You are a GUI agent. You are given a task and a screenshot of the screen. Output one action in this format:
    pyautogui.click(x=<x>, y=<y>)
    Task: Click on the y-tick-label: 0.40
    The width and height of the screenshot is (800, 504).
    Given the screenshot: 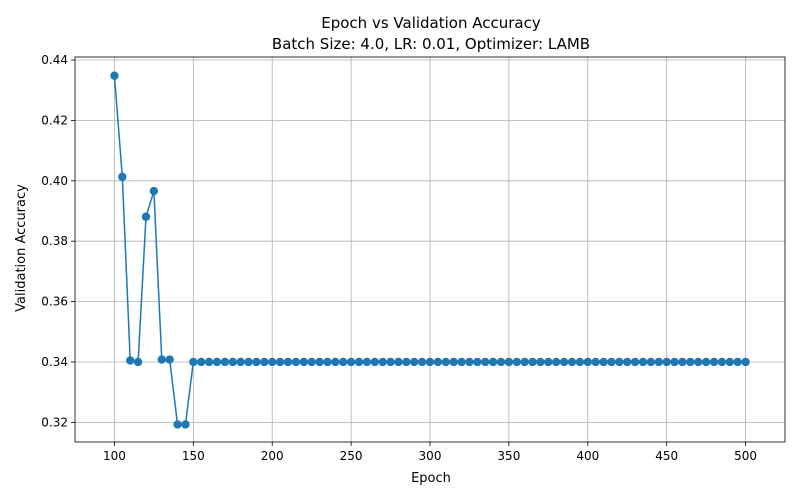 What is the action you would take?
    pyautogui.click(x=54, y=181)
    